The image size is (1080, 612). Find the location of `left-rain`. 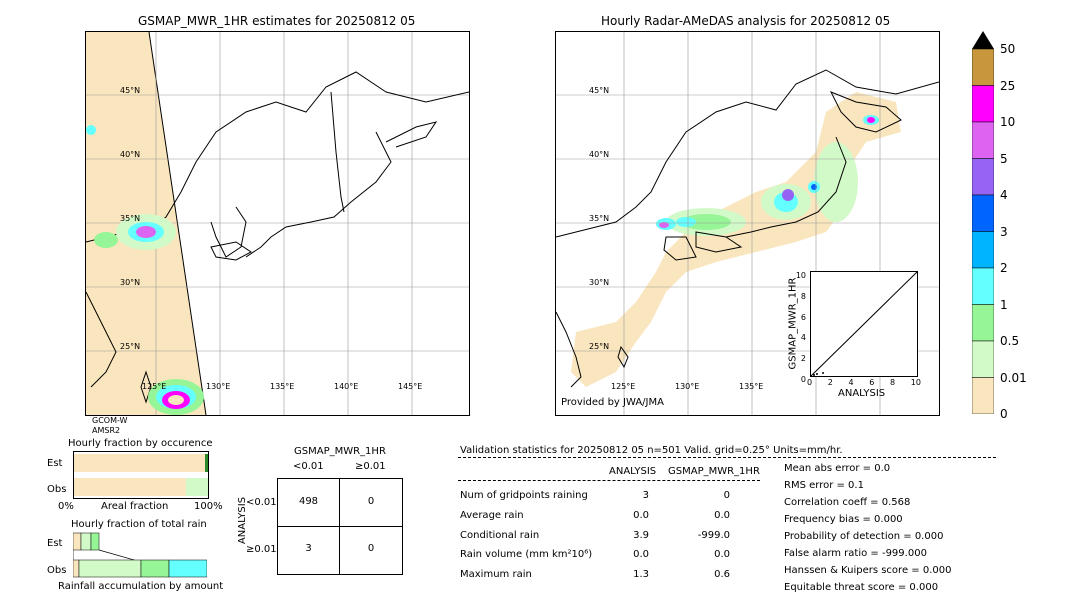

left-rain is located at coordinates (145, 270).